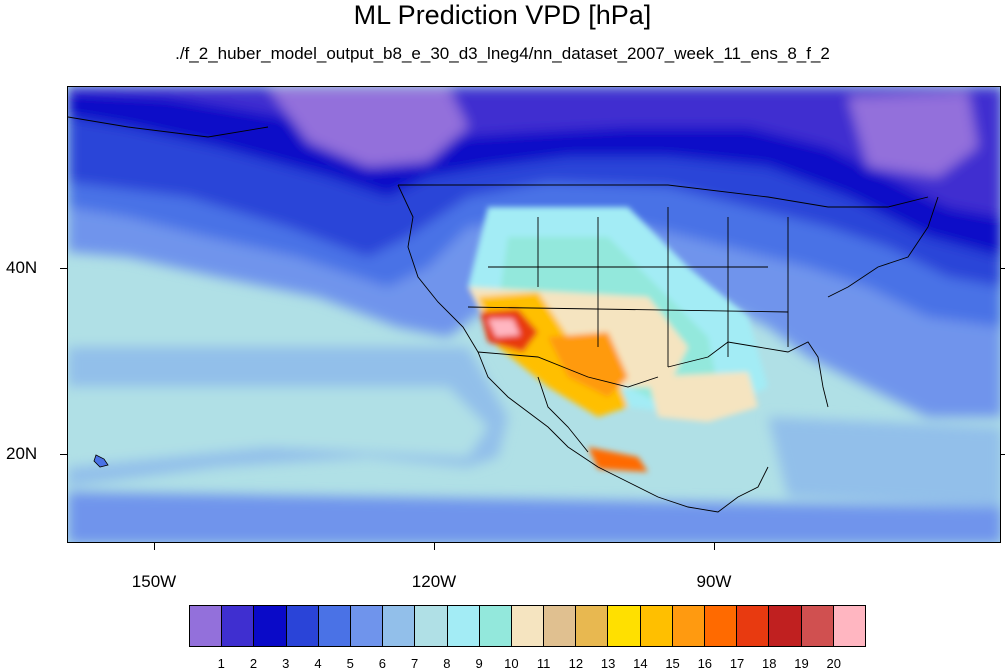  Describe the element at coordinates (833, 663) in the screenshot. I see `colorbar-label-20: 20` at that location.